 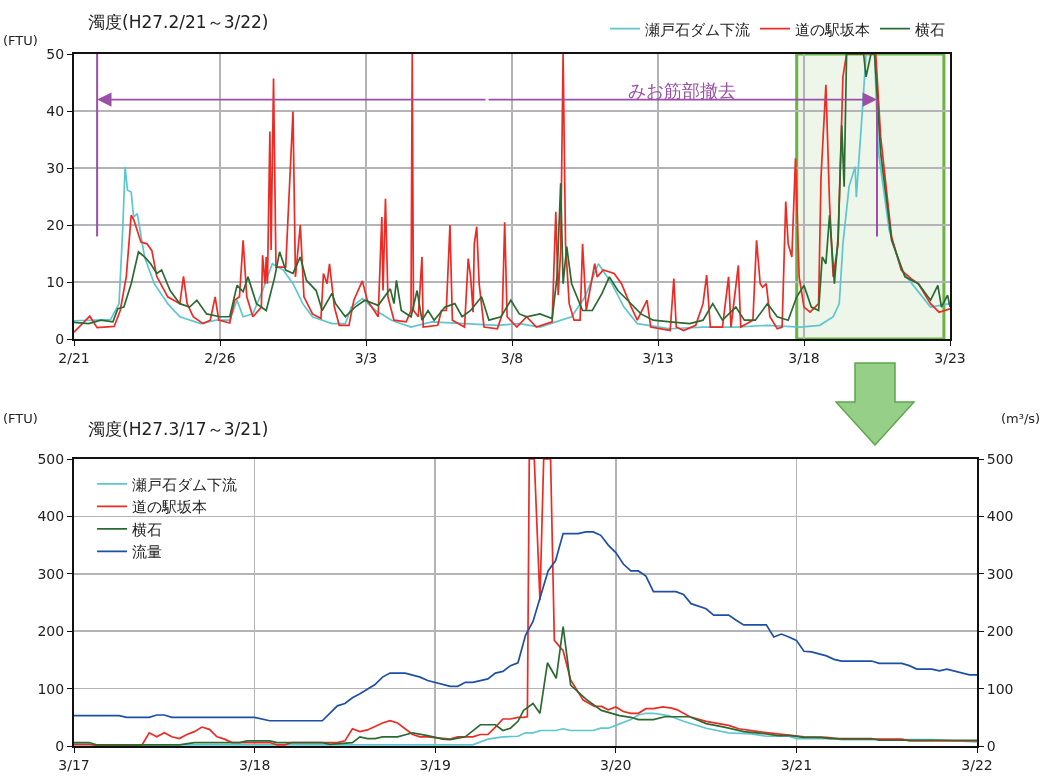 What do you see at coordinates (658, 357) in the screenshot?
I see `x-tick-label: 3/13` at bounding box center [658, 357].